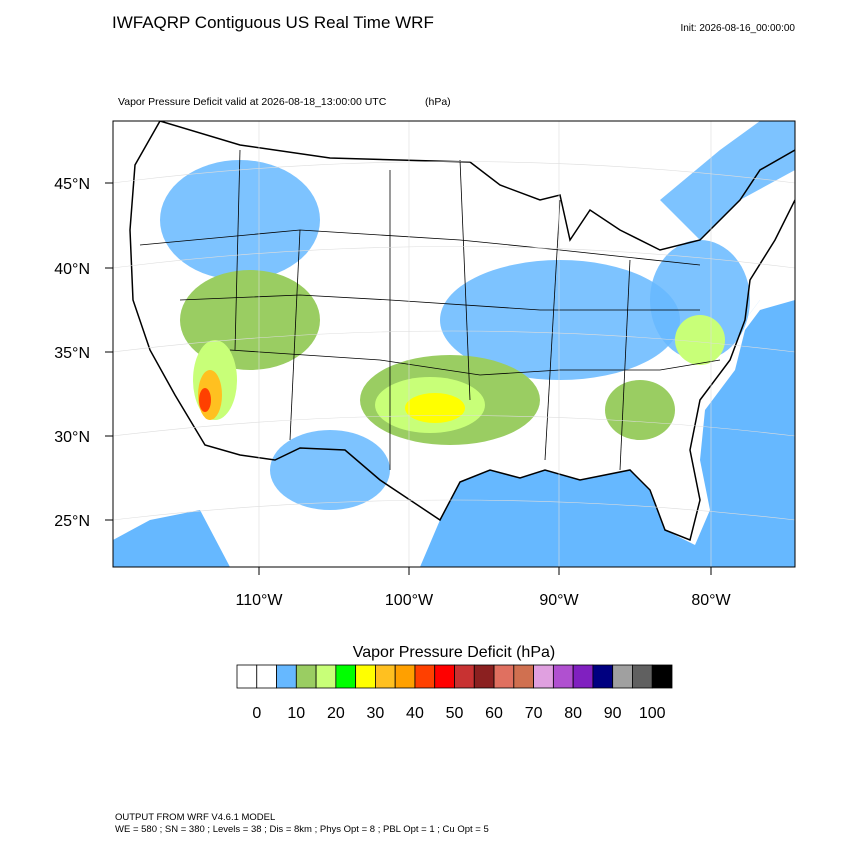  Describe the element at coordinates (415, 713) in the screenshot. I see `colorbar-label: 40` at that location.